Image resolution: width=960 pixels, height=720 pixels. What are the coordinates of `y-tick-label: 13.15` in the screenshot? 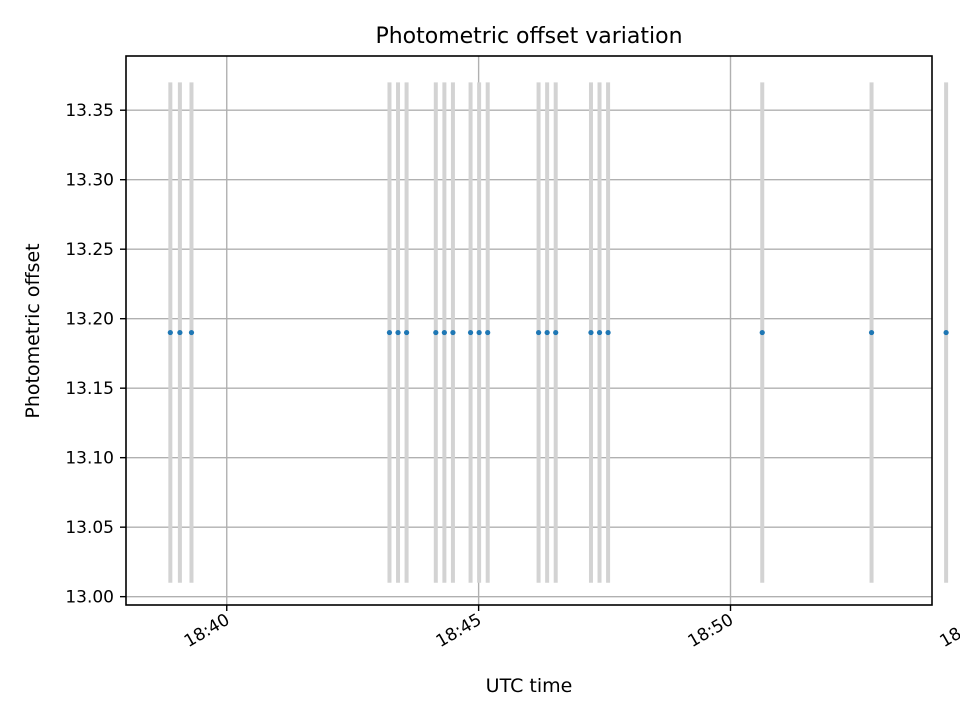 It's located at (89, 389).